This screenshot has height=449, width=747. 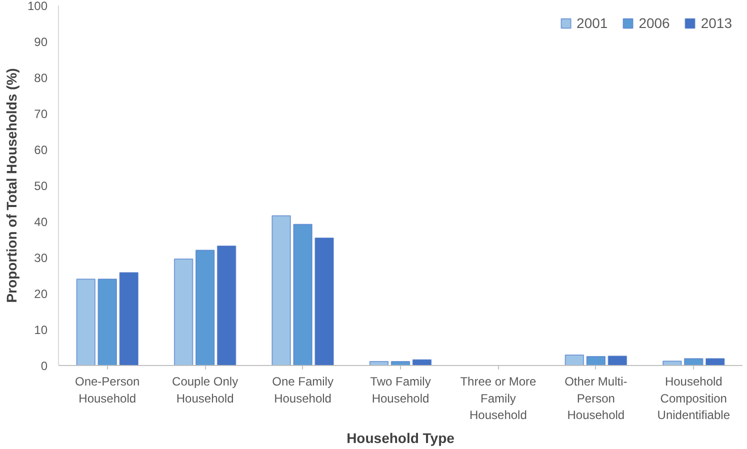 What do you see at coordinates (41, 258) in the screenshot?
I see `y-tick-label: 30` at bounding box center [41, 258].